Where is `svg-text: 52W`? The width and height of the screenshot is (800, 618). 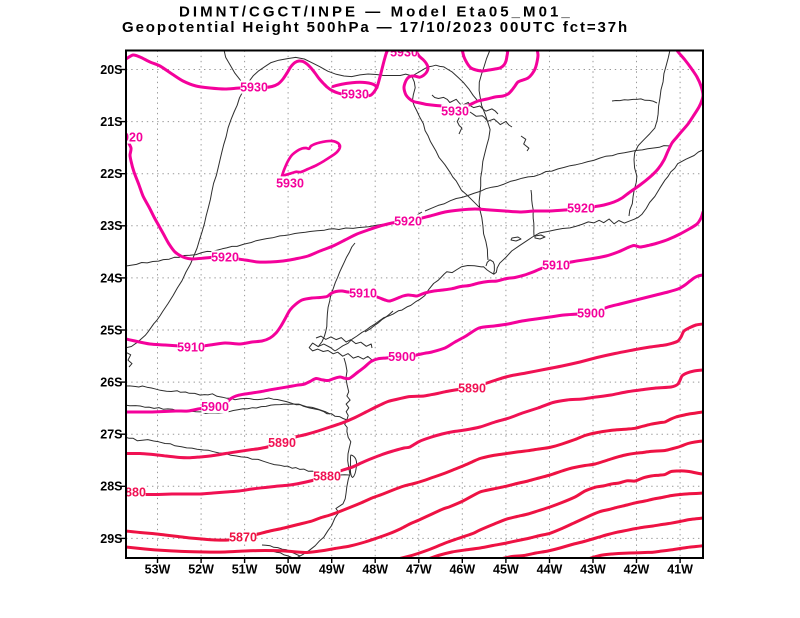 svg-text: 52W is located at coordinates (201, 570).